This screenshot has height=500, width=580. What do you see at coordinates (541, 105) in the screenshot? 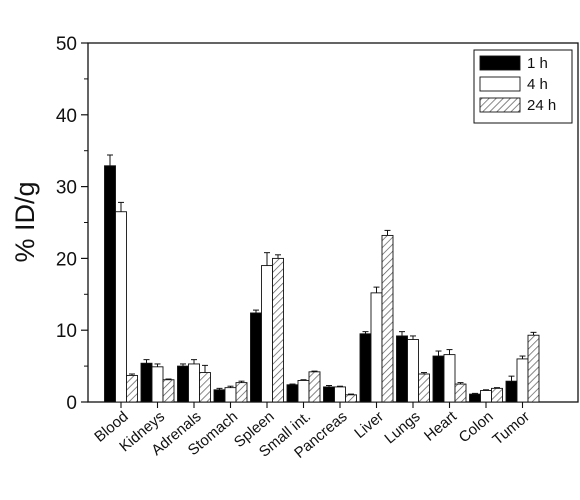
I see `legend-label: 24 h` at bounding box center [541, 105].